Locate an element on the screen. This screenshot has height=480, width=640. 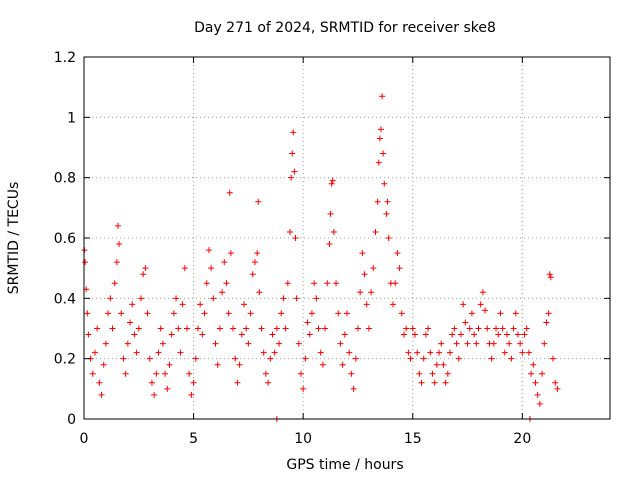
x-tick-label: 15 is located at coordinates (413, 439).